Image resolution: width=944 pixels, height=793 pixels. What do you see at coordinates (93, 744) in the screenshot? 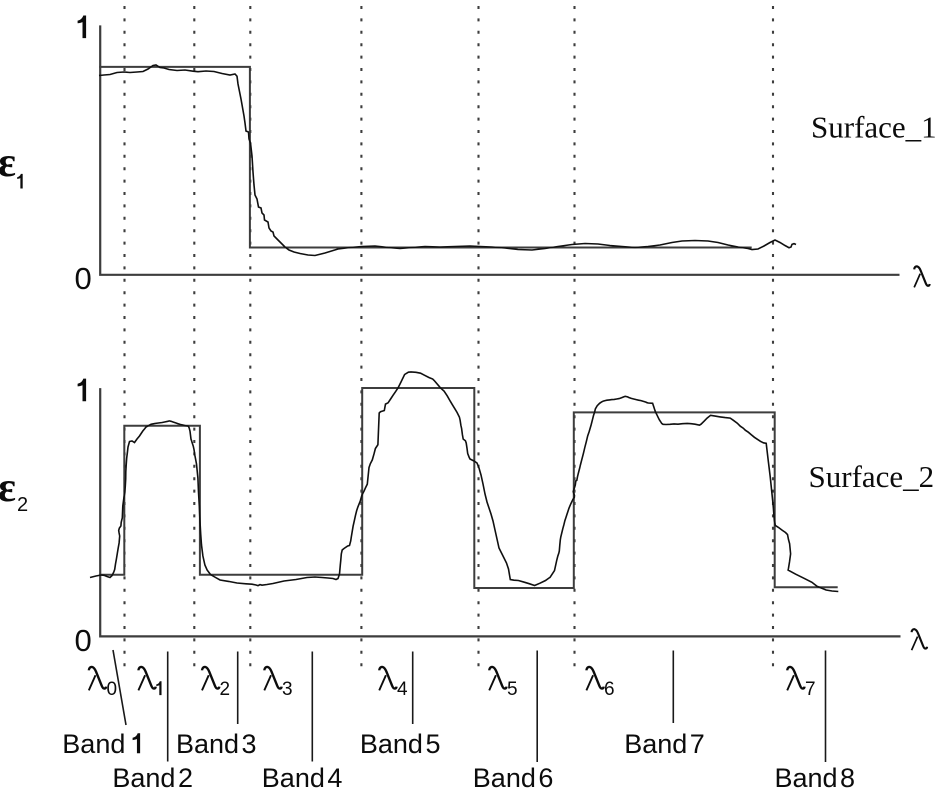
I see `svg-text: Band` at bounding box center [93, 744].